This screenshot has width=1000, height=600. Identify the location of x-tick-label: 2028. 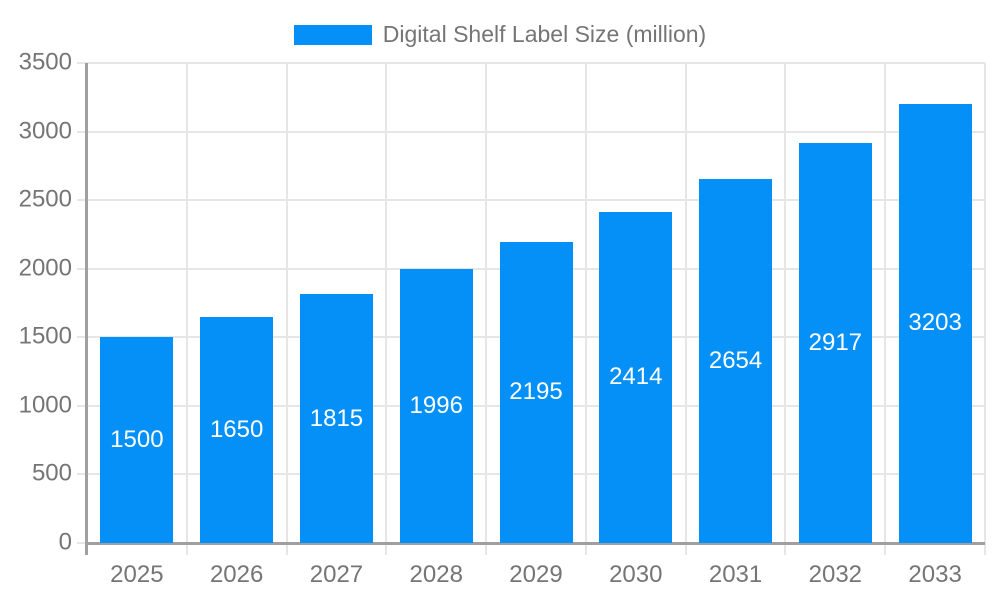
(436, 574).